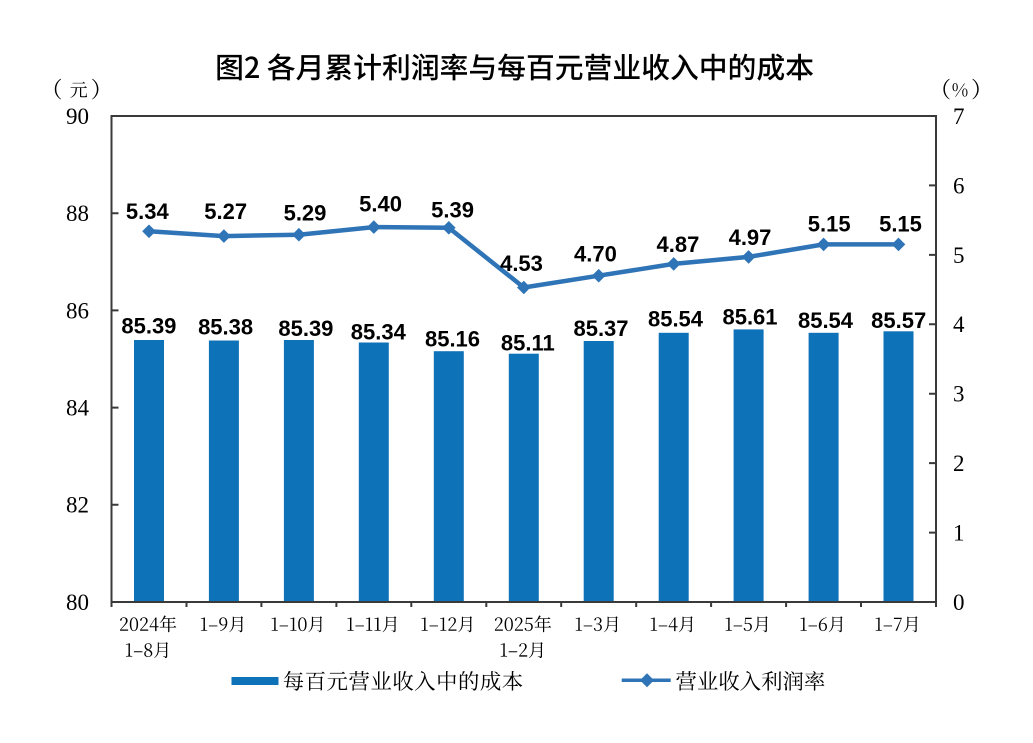 This screenshot has height=743, width=1033. Describe the element at coordinates (380, 203) in the screenshot. I see `svg-text: 5.40` at that location.